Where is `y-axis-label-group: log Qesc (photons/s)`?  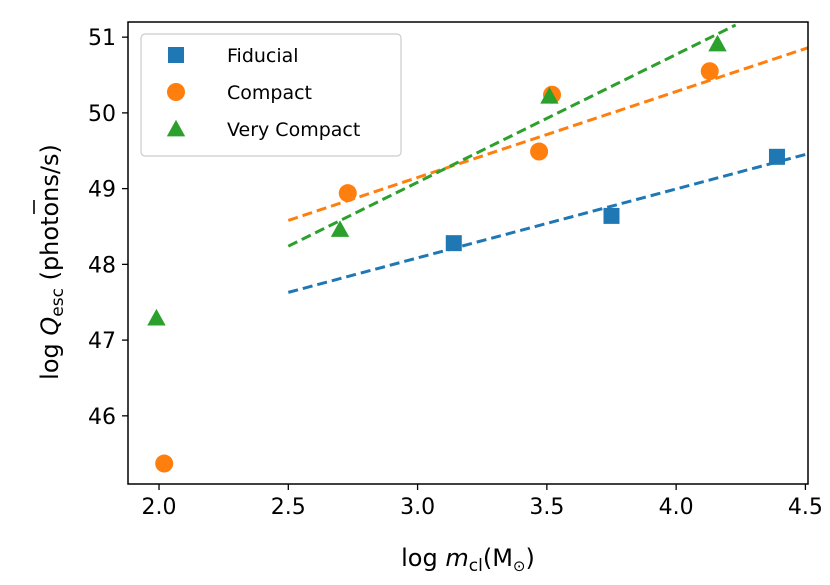
y-axis-label-group: log Qesc (photons/s) is located at coordinates (50, 262).